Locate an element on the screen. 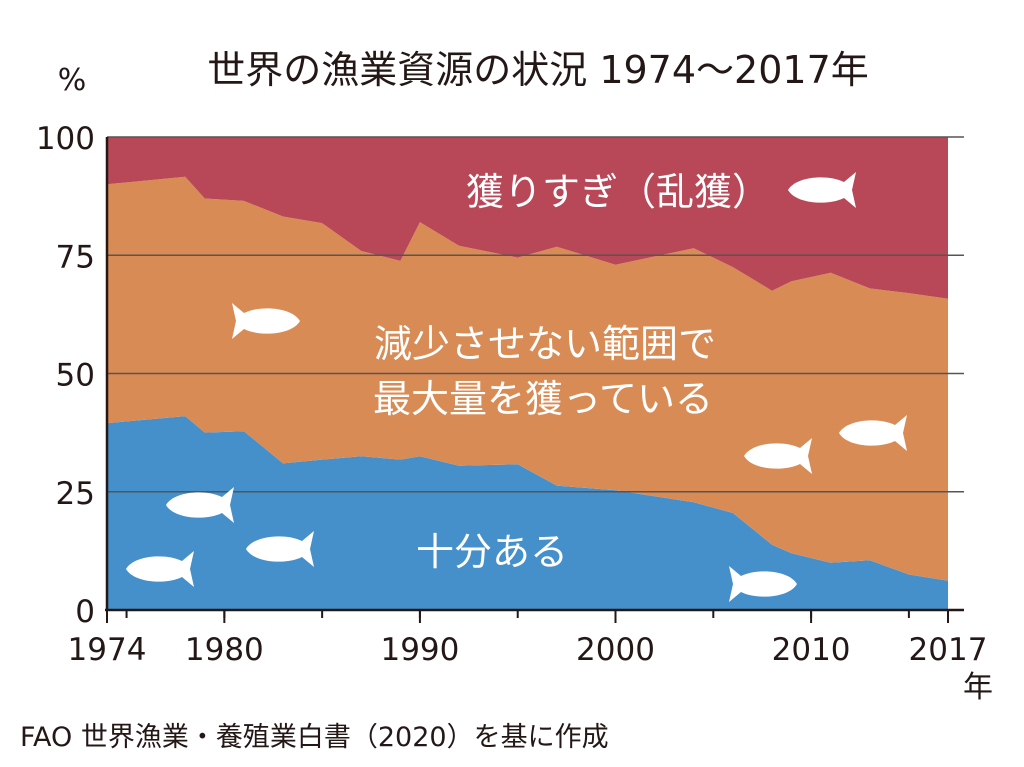 This screenshot has width=1024, height=767. y-tick-label-75: 75 is located at coordinates (75, 257).